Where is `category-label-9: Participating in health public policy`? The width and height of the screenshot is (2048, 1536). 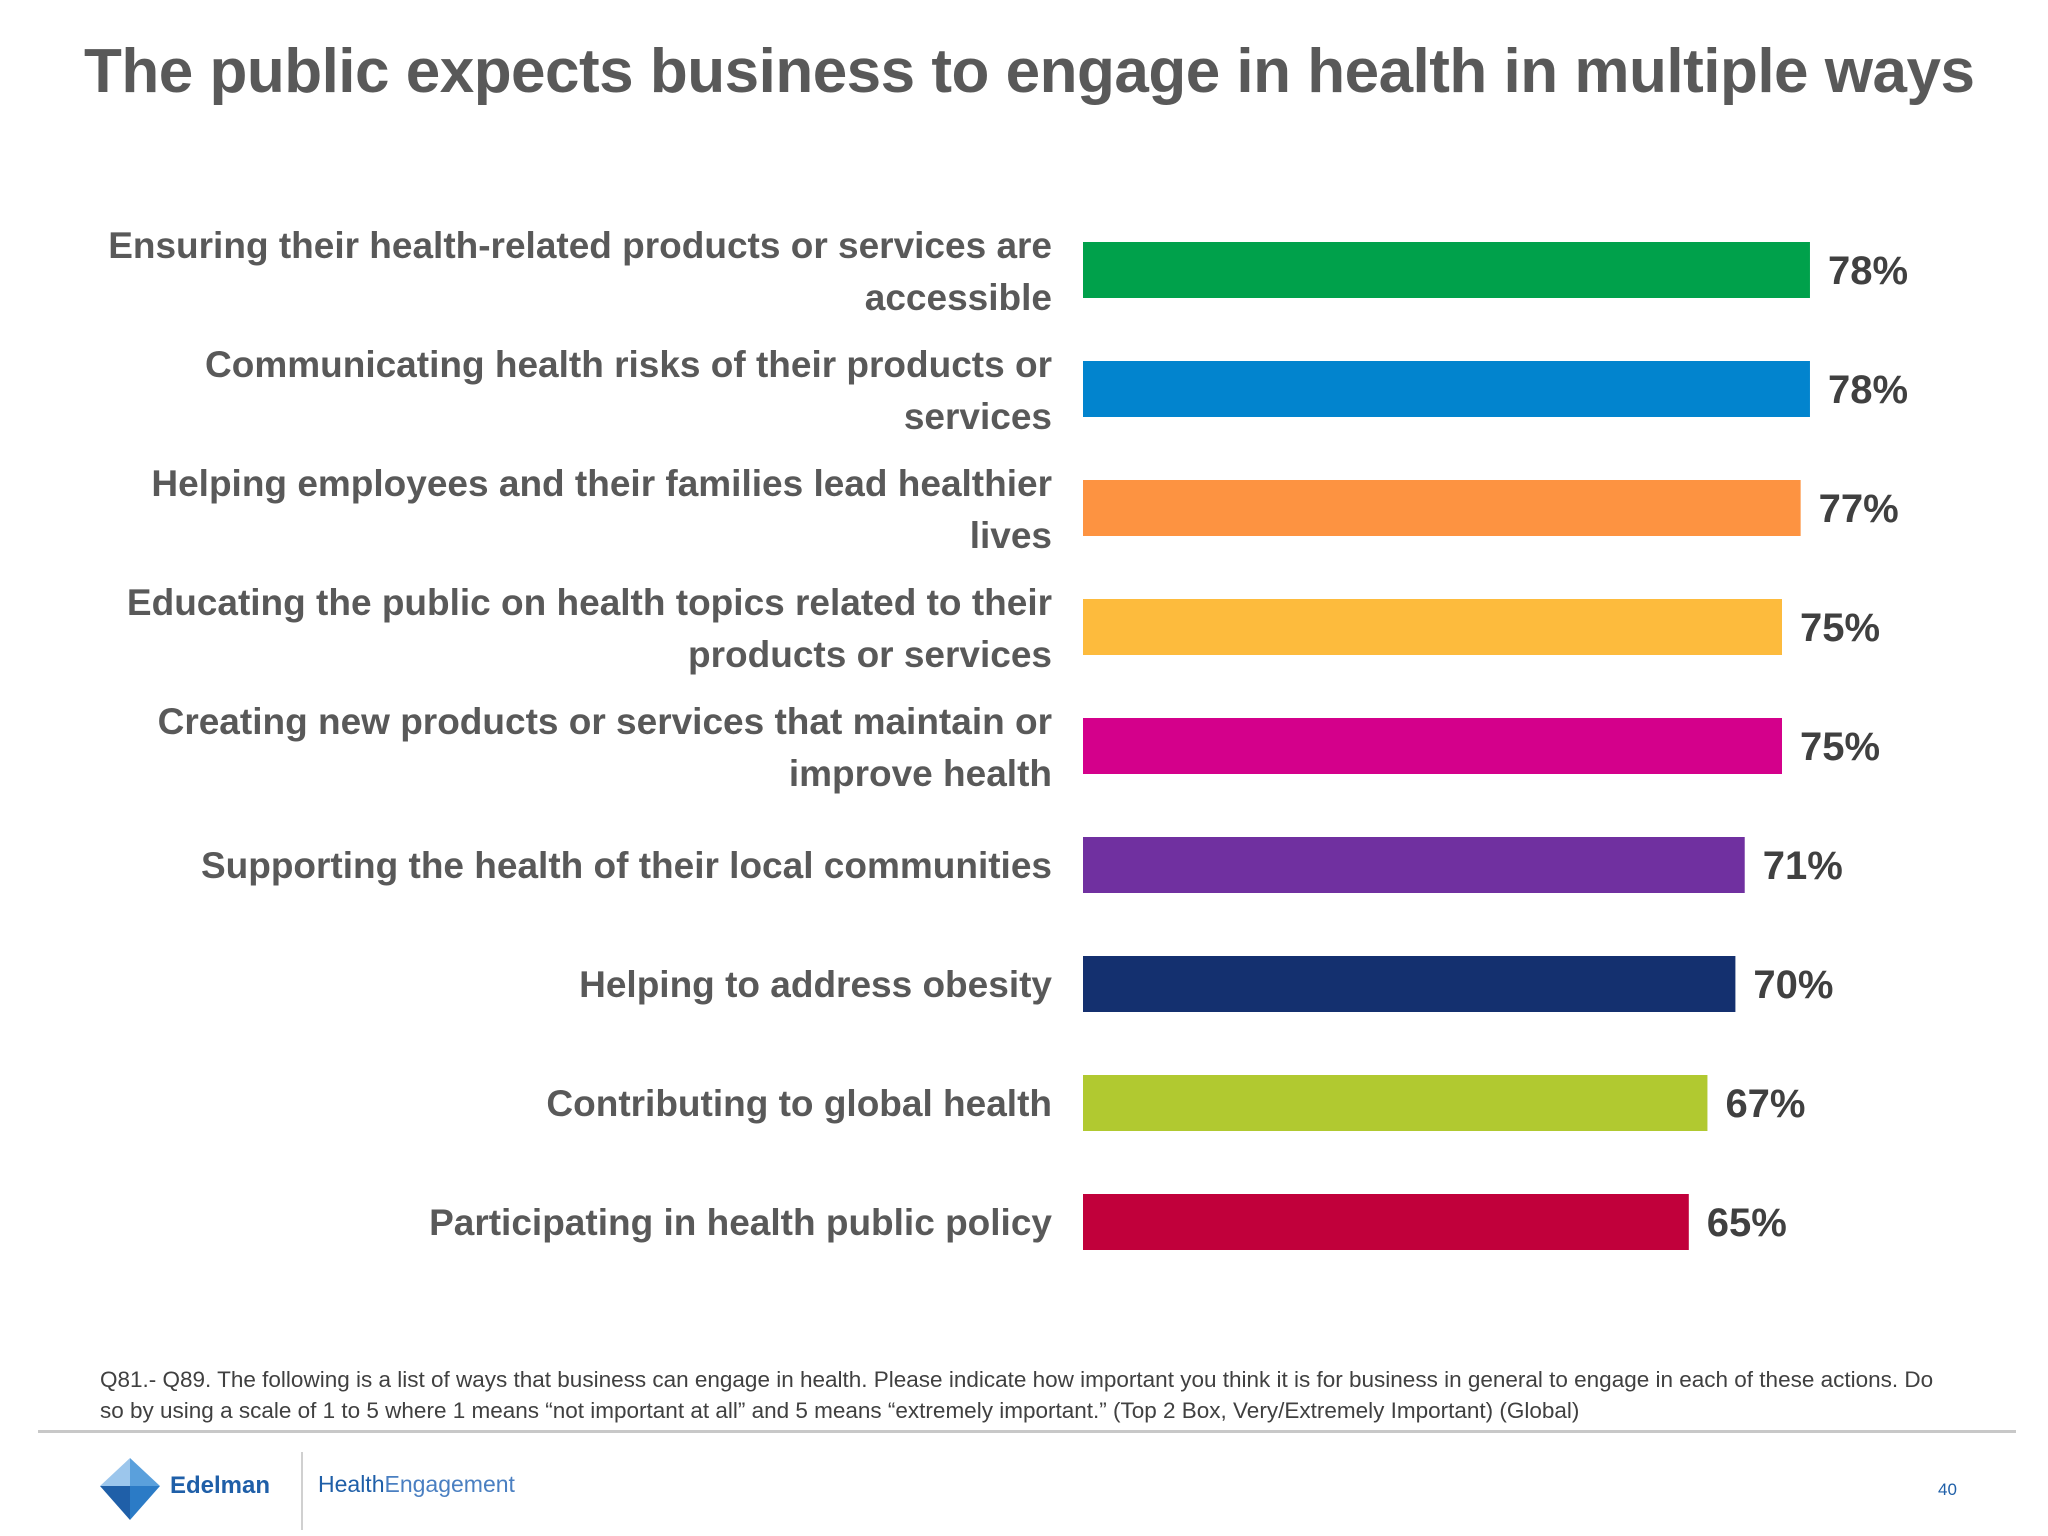 category-label-9: Participating in health public policy is located at coordinates (740, 1222).